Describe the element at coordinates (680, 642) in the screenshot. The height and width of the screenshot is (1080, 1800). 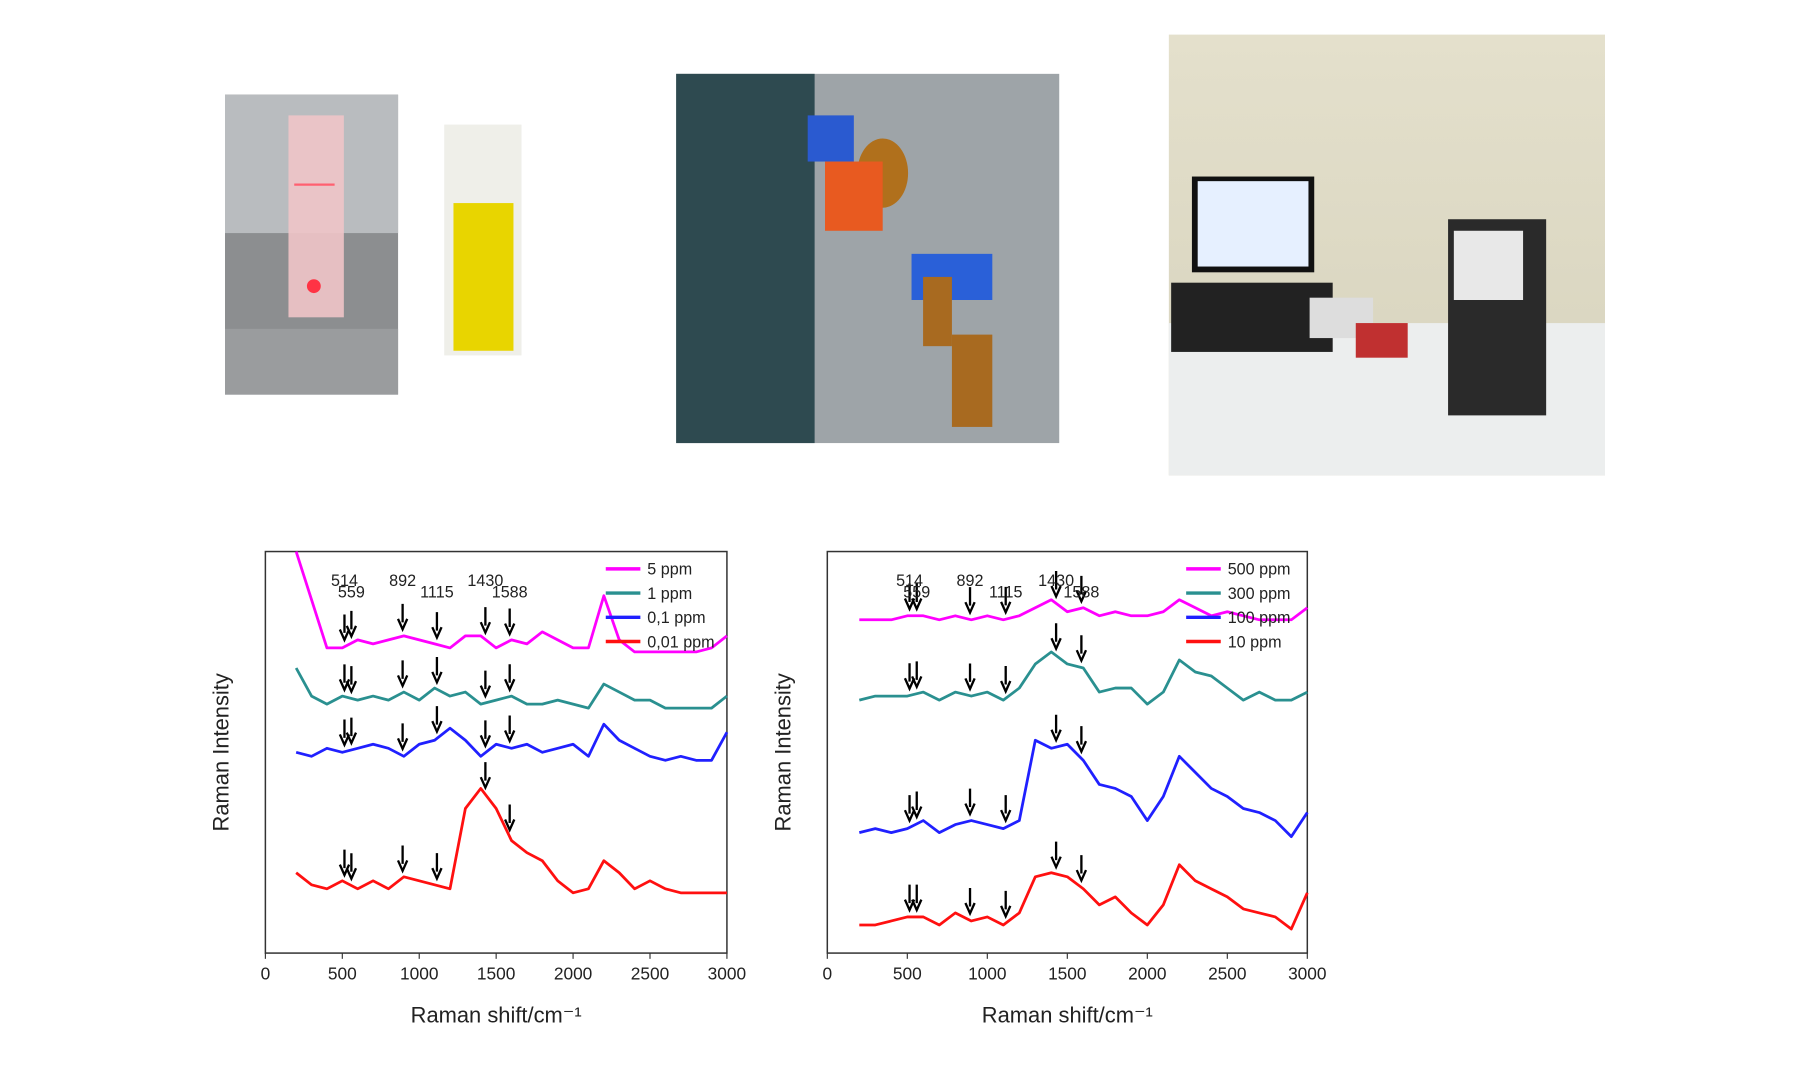
I see `legend-label: 0,01 ppm` at that location.